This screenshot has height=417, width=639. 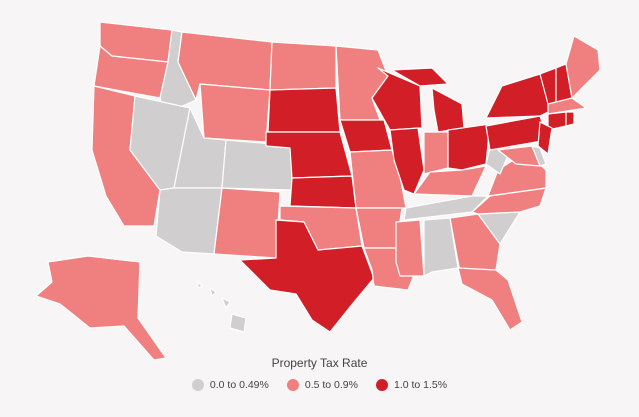 I want to click on state-nm, so click(x=247, y=223).